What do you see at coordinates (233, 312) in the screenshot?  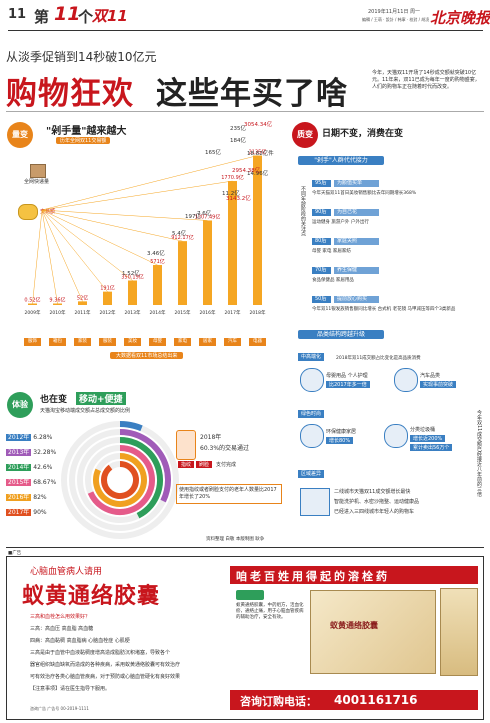 I see `year-tick-label: 2017年` at bounding box center [233, 312].